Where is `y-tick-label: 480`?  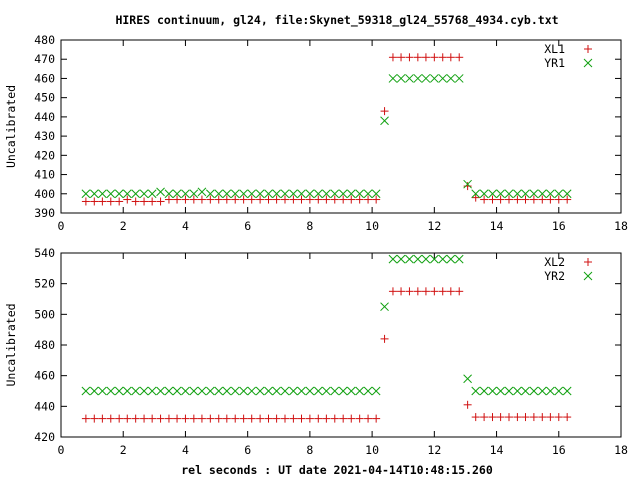 y-tick-label: 480 is located at coordinates (44, 345).